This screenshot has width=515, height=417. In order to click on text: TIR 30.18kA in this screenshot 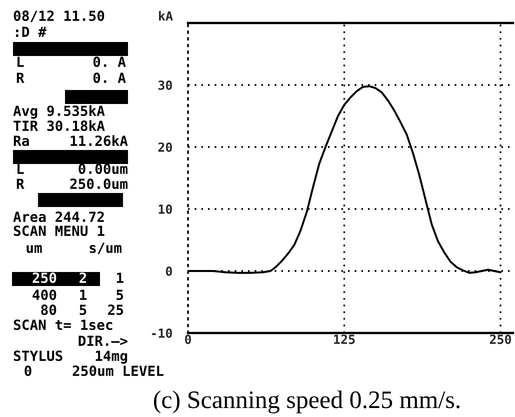, I will do `click(59, 126)`.